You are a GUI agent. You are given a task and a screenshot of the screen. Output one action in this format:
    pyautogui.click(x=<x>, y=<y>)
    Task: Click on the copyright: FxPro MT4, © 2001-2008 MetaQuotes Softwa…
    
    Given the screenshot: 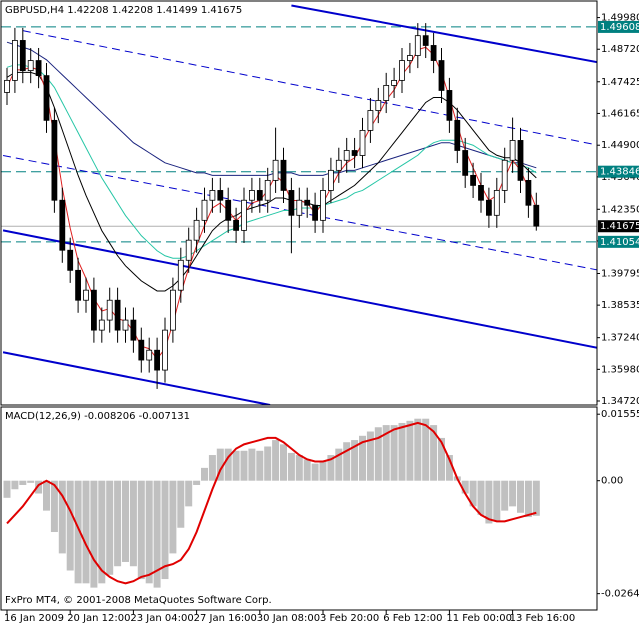 What is the action you would take?
    pyautogui.click(x=138, y=600)
    